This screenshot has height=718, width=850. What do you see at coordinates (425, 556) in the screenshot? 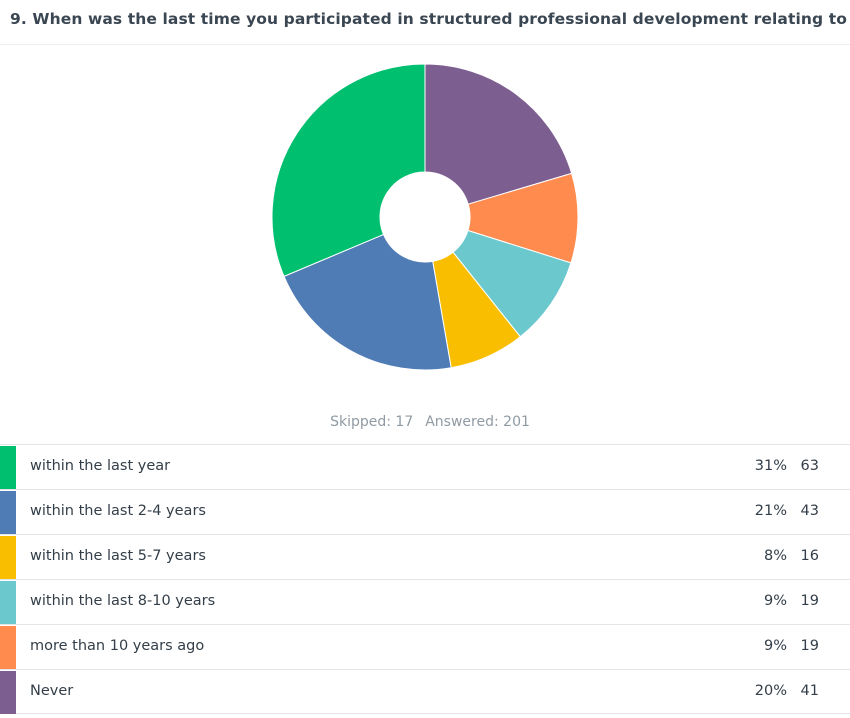
I see `table-row: within the last 5-7 years 8% 16` at bounding box center [425, 556].